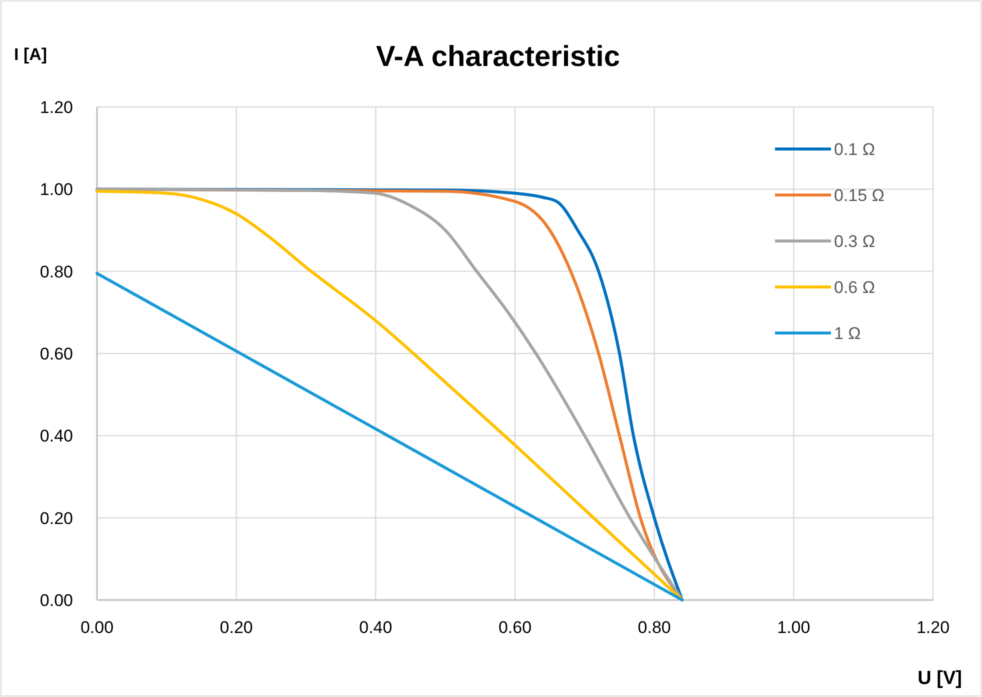 Image resolution: width=982 pixels, height=697 pixels. What do you see at coordinates (56, 354) in the screenshot?
I see `y-tick-label: 0.60` at bounding box center [56, 354].